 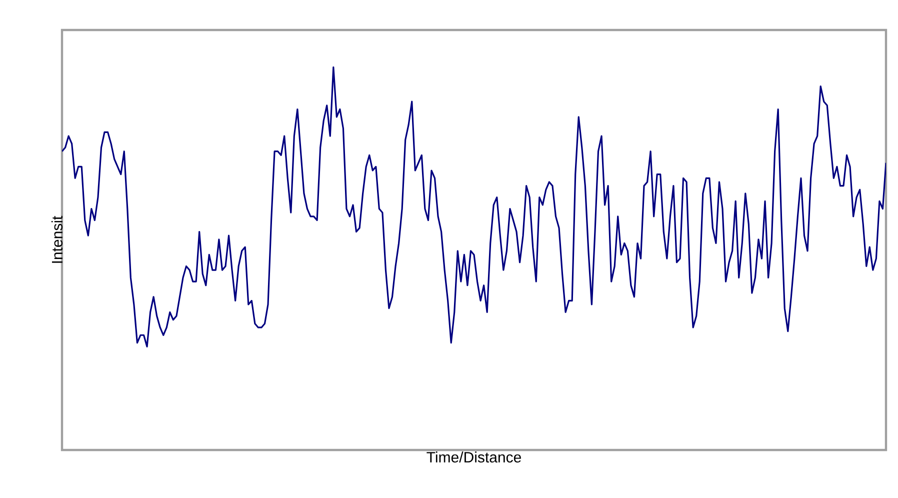 What do you see at coordinates (473, 457) in the screenshot?
I see `x-axis-title: Time/Distance` at bounding box center [473, 457].